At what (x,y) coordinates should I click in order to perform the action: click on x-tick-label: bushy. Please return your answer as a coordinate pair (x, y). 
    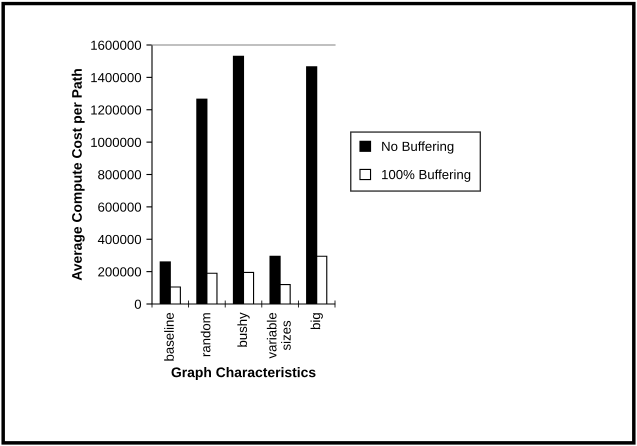
    Looking at the image, I should click on (243, 329).